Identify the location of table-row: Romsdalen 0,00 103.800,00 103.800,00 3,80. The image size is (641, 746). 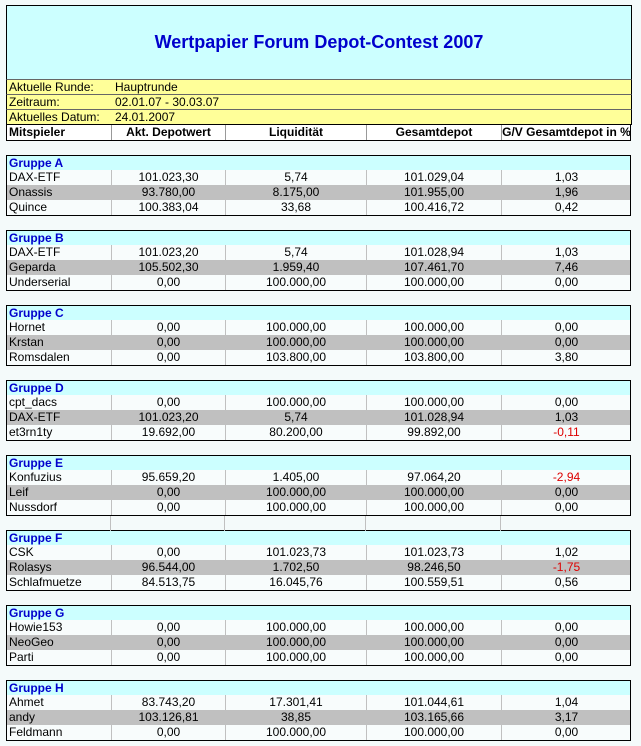
(318, 358).